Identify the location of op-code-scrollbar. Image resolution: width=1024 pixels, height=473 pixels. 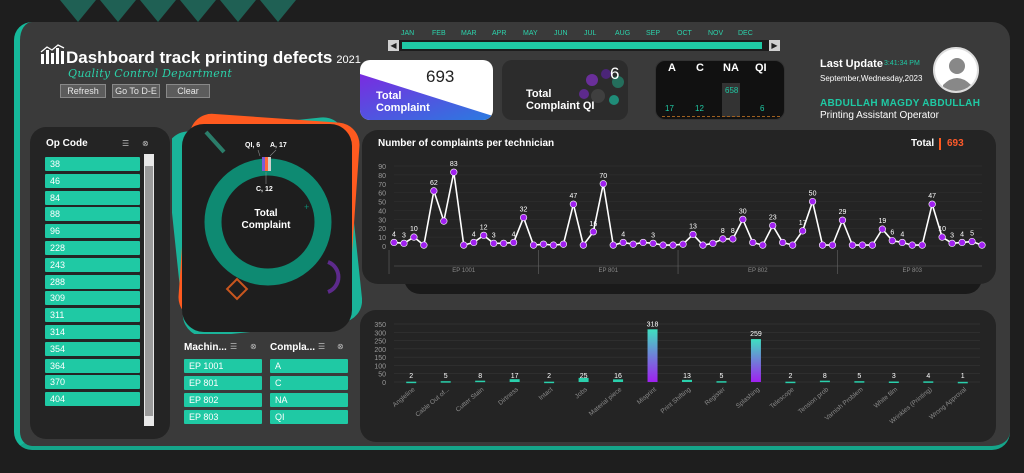
(149, 290).